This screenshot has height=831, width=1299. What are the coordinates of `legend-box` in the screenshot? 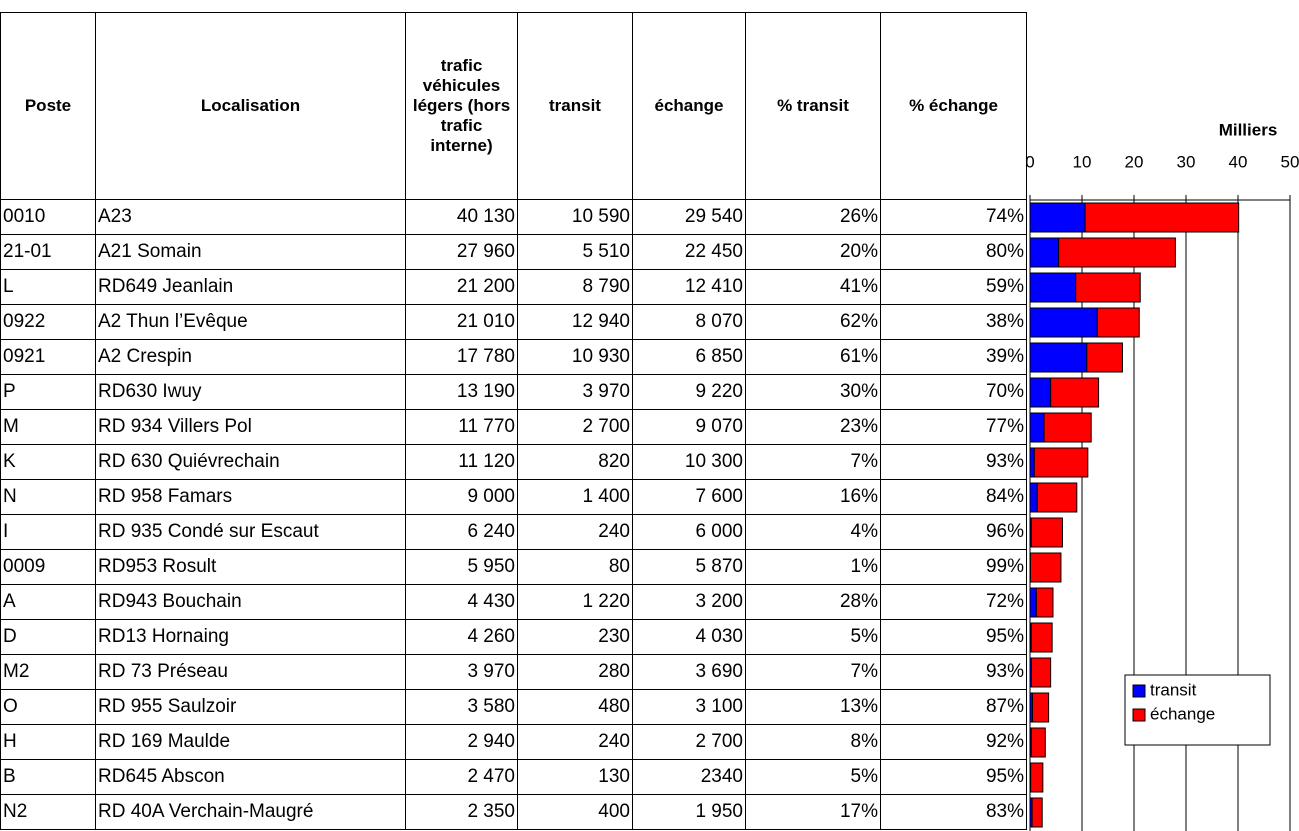 It's located at (1197, 710).